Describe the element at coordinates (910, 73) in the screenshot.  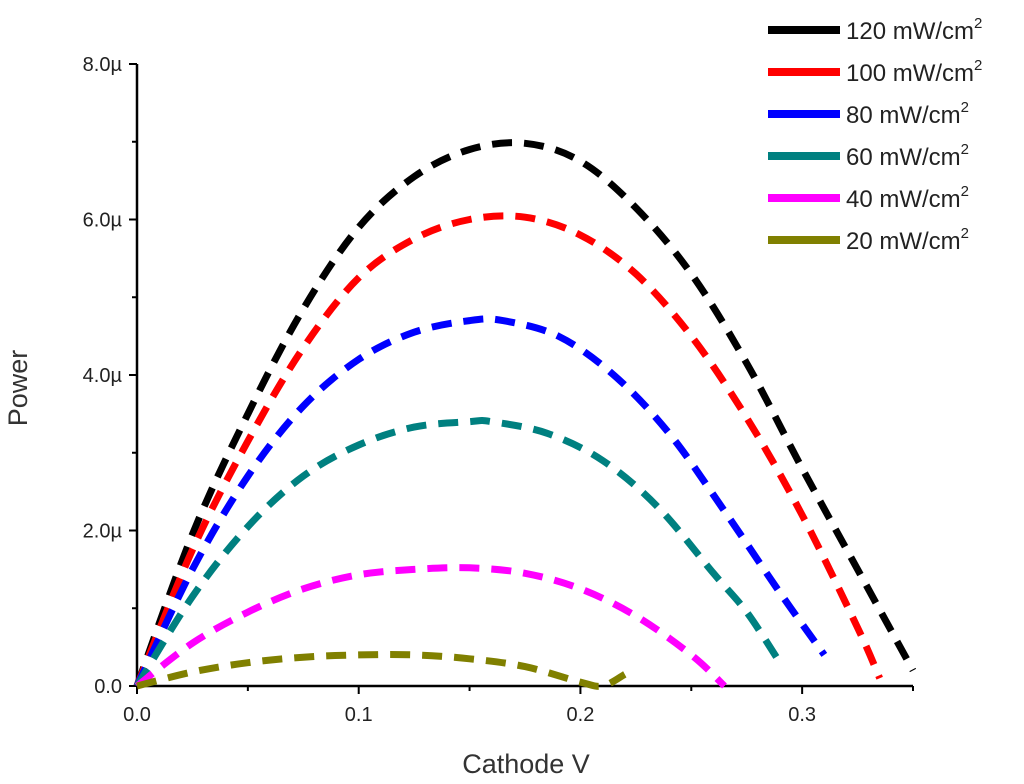
I see `legend-label-text: 100 mW/cm` at that location.